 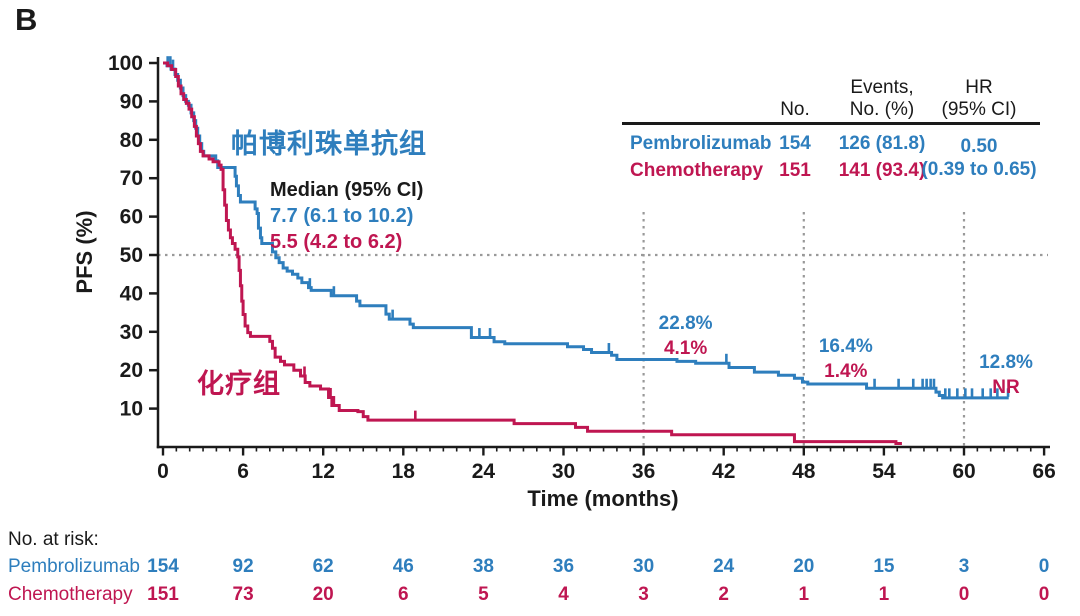 I want to click on x-tick-label-6: 6, so click(x=243, y=471).